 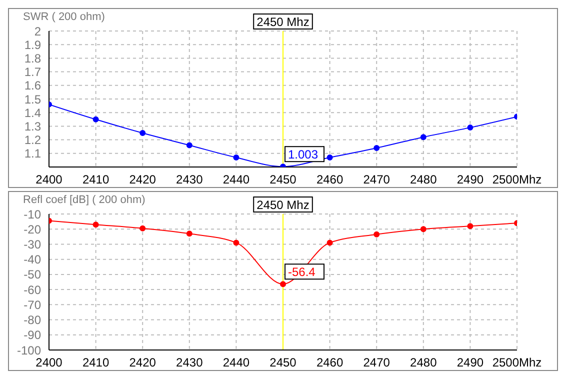 What do you see at coordinates (33, 275) in the screenshot?
I see `y-tick-label: -50` at bounding box center [33, 275].